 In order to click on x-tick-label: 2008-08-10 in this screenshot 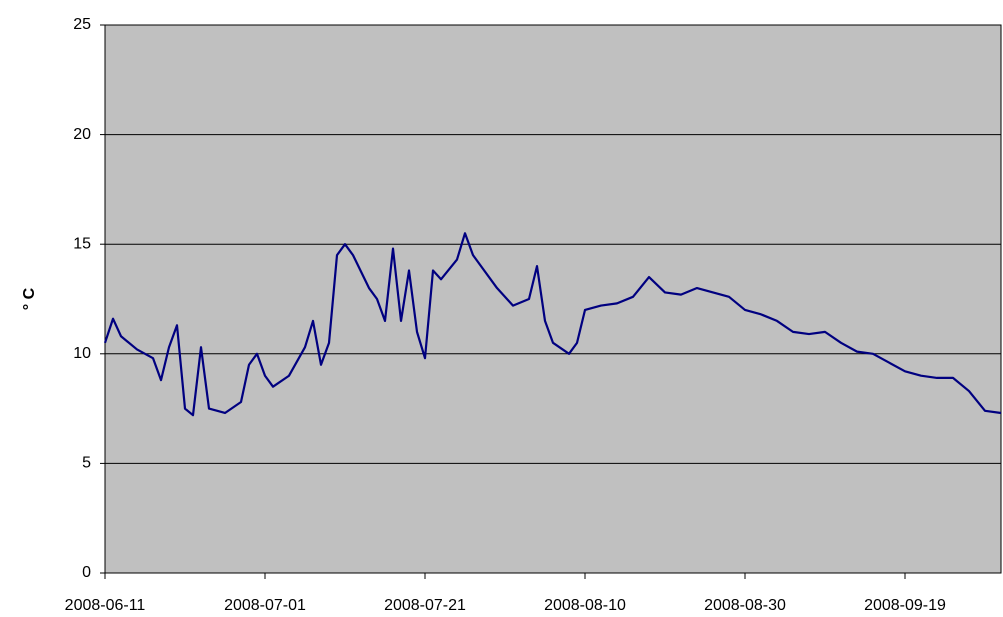, I will do `click(585, 605)`.